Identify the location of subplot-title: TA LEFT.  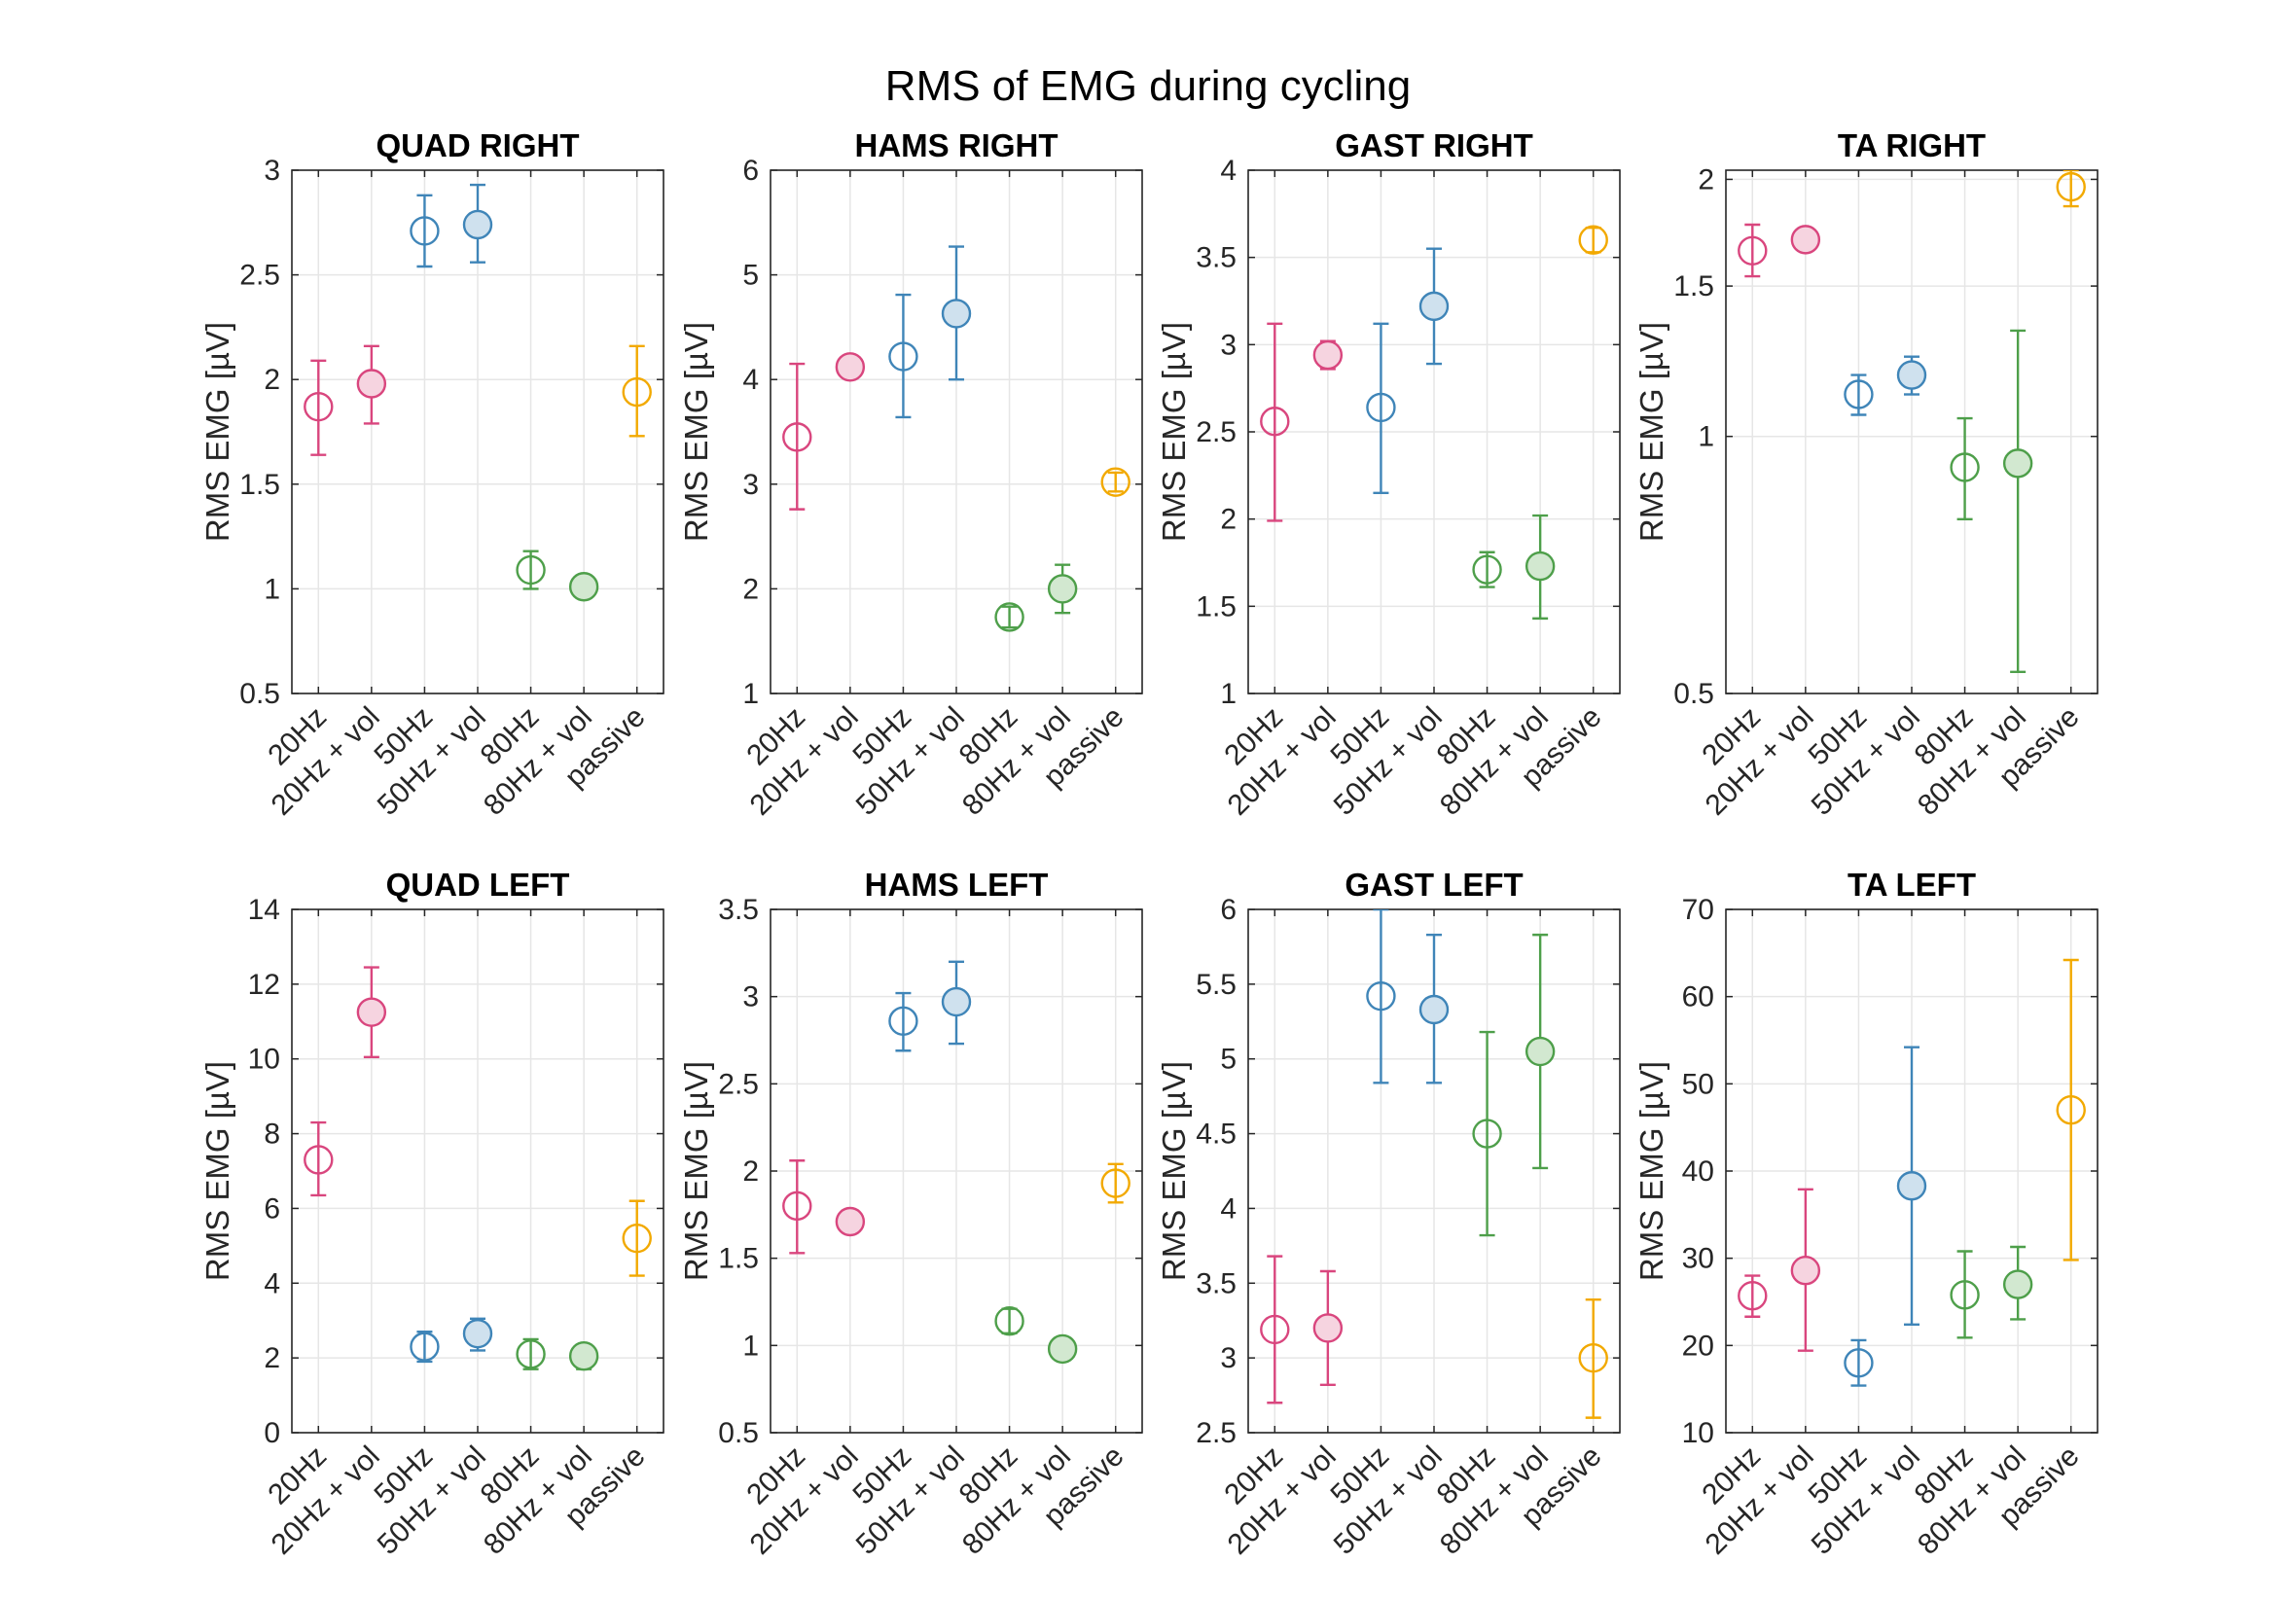
(1912, 885).